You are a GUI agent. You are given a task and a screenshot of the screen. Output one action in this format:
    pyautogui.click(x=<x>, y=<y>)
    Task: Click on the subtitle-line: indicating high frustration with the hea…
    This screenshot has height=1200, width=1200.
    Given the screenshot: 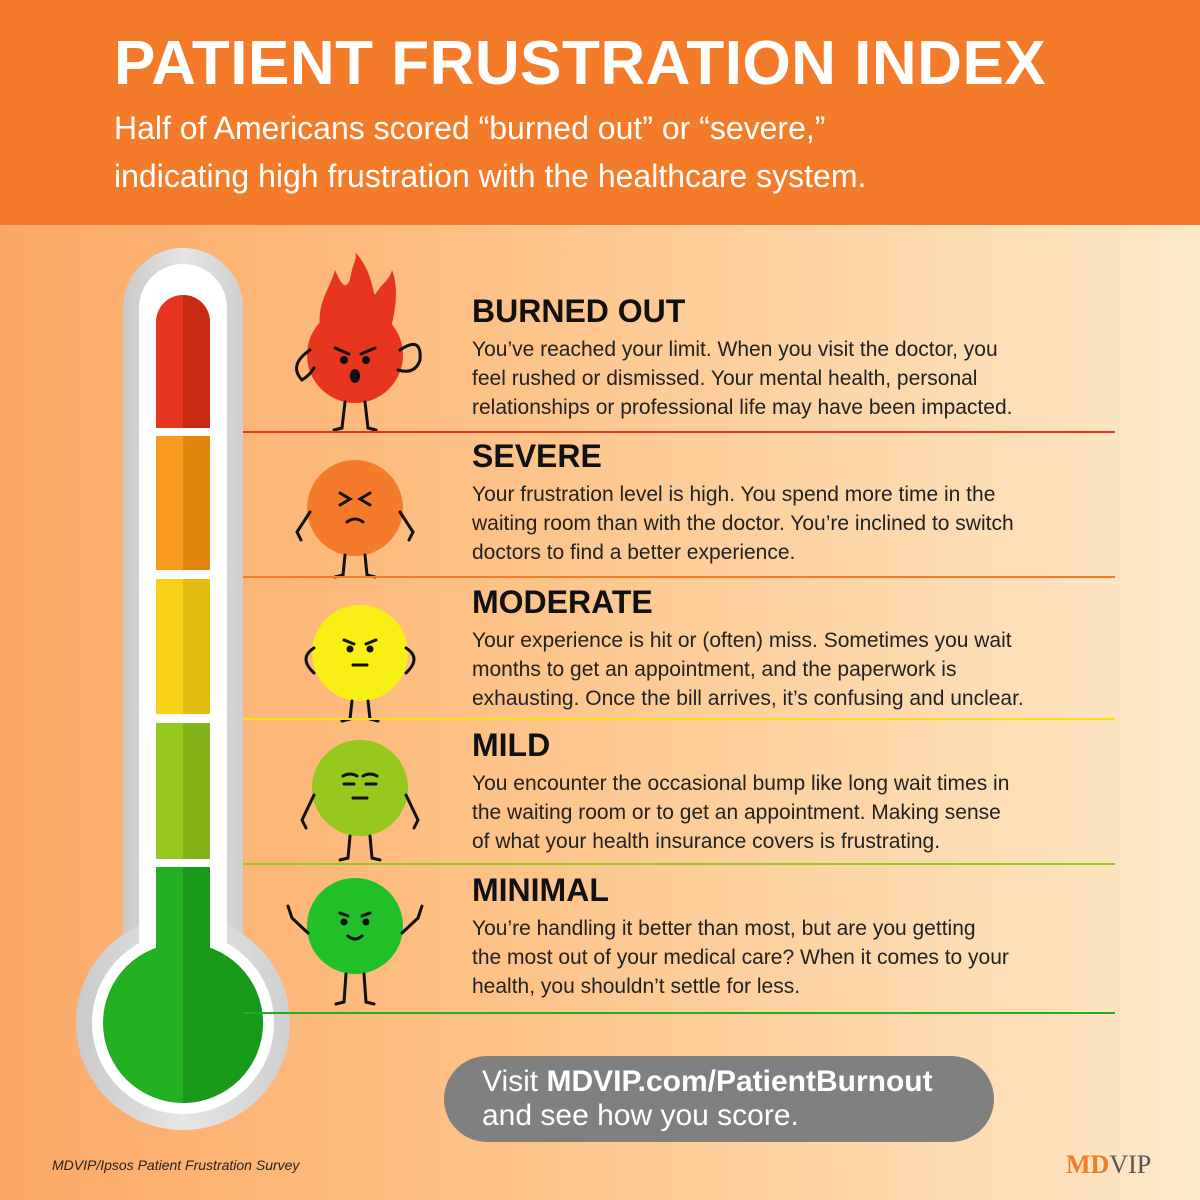 What is the action you would take?
    pyautogui.click(x=490, y=176)
    